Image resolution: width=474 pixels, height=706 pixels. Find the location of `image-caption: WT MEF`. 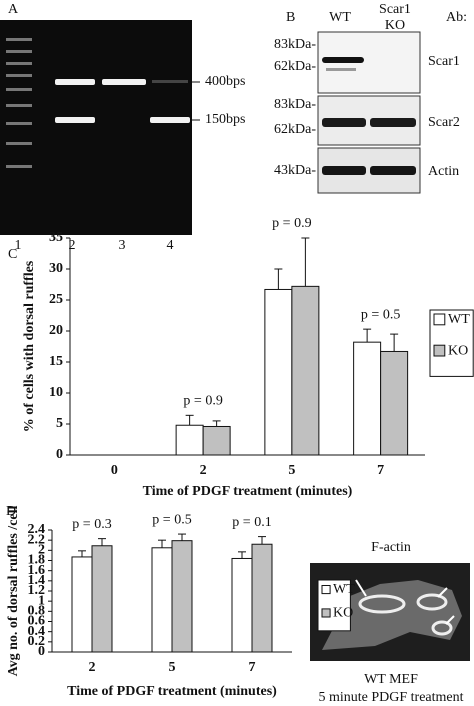

image-caption: WT MEF is located at coordinates (391, 679).